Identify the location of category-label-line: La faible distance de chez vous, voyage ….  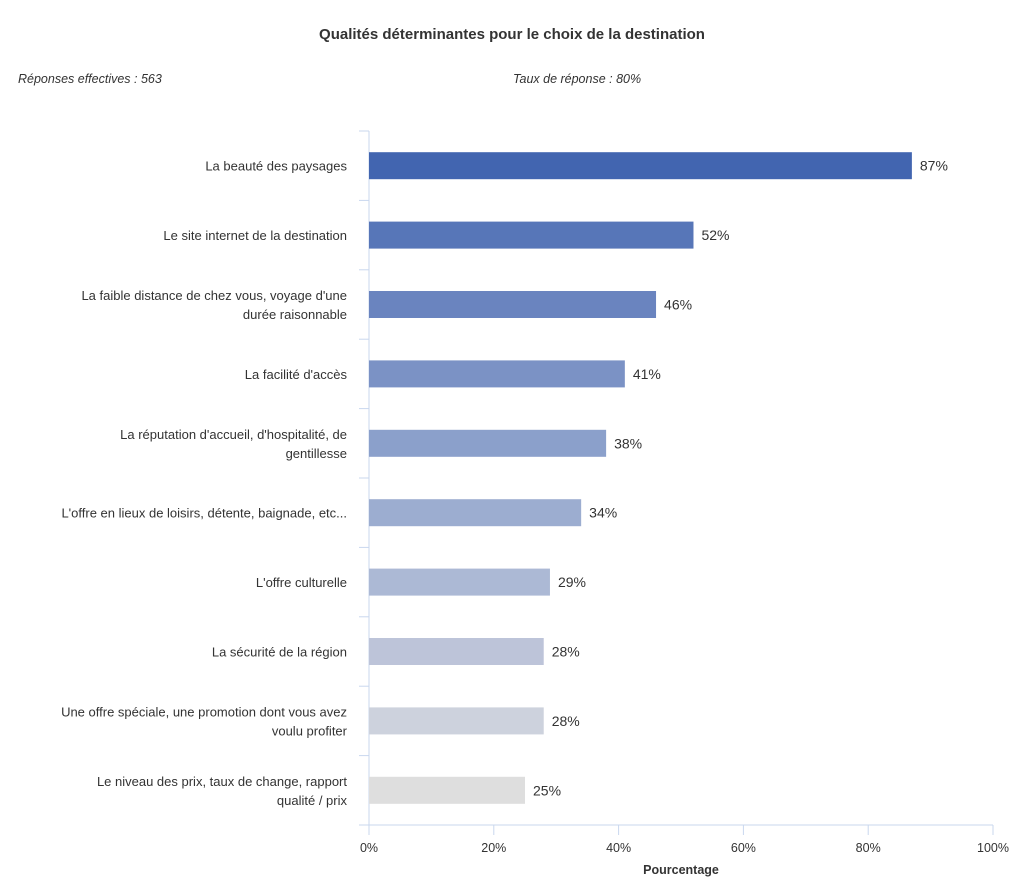
(214, 295).